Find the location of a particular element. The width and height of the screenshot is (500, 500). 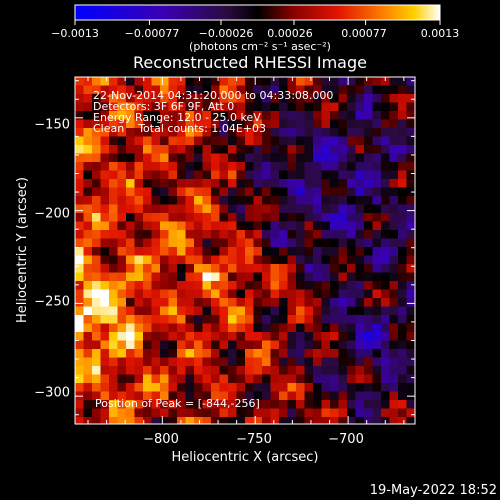

peak-position-label: Position of Peak = [-844,-256] is located at coordinates (177, 403).